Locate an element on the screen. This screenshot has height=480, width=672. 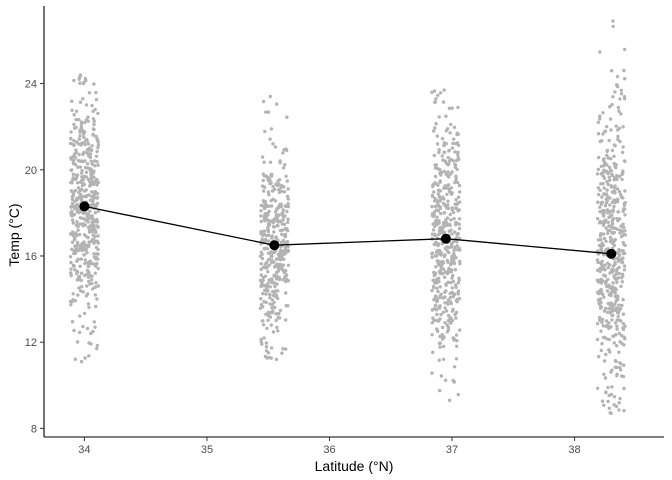
mean-point is located at coordinates (445, 238).